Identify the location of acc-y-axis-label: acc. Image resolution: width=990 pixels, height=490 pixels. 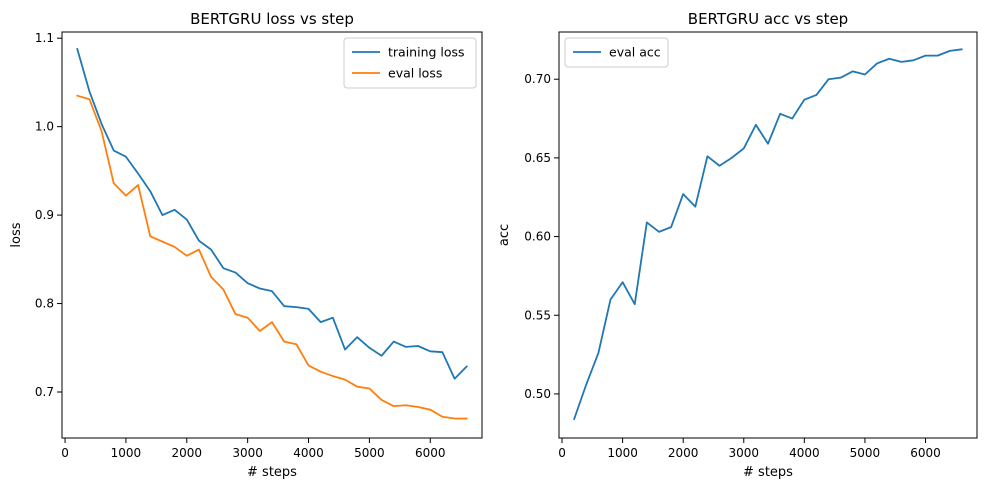
(504, 235).